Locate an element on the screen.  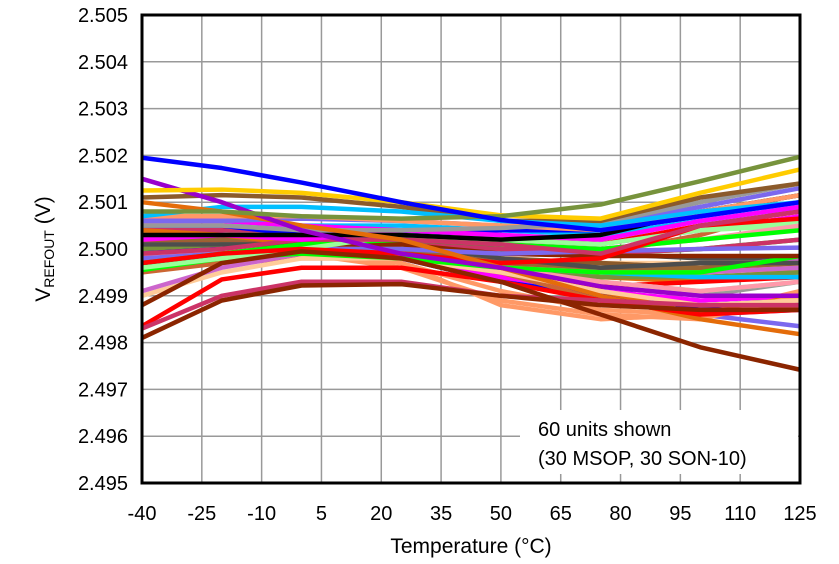
y-tick-label: 2.500 is located at coordinates (103, 250).